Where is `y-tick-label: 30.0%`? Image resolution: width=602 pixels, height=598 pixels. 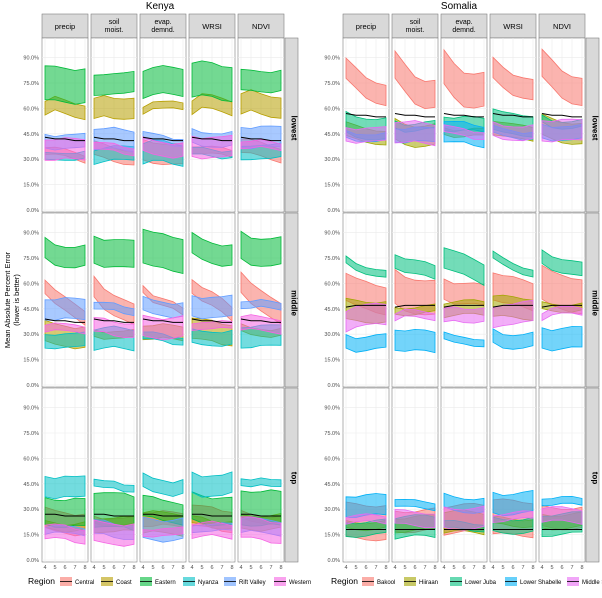
y-tick-label: 30.0% is located at coordinates (332, 160).